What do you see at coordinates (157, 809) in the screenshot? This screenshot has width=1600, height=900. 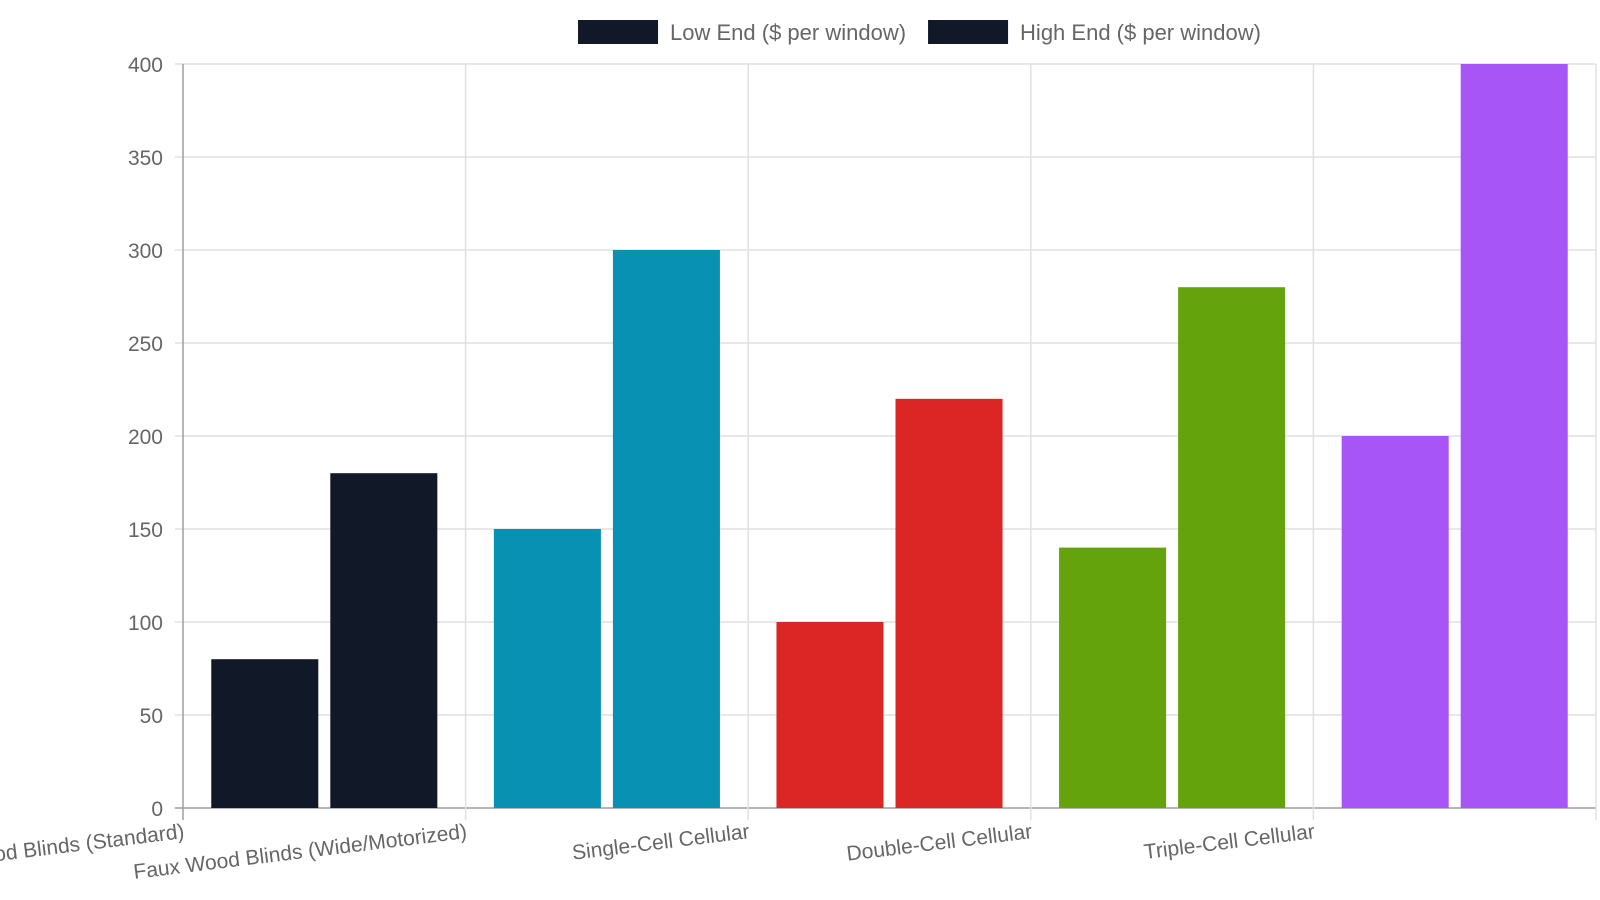 I see `y-tick-label: 0` at bounding box center [157, 809].